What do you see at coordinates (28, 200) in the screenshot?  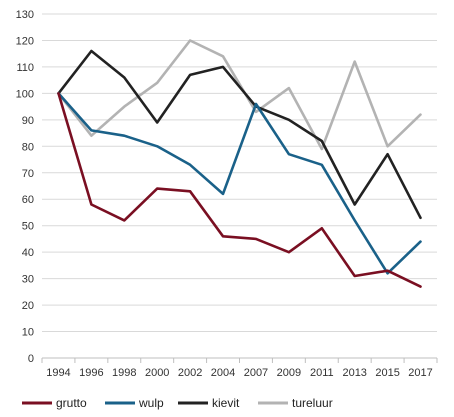 I see `y-tick-label: 60` at bounding box center [28, 200].